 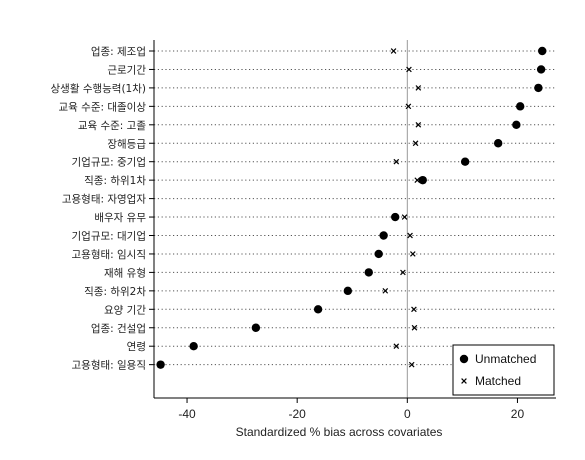 I want to click on category-label: 업종: 제조업, so click(x=118, y=51).